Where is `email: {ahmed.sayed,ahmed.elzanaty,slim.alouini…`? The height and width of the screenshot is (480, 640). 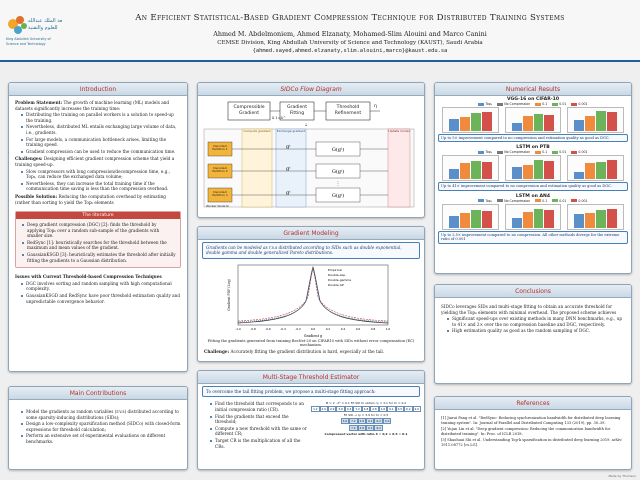 email: {ahmed.sayed,ahmed.elzanaty,slim.alouini… is located at coordinates (350, 51).